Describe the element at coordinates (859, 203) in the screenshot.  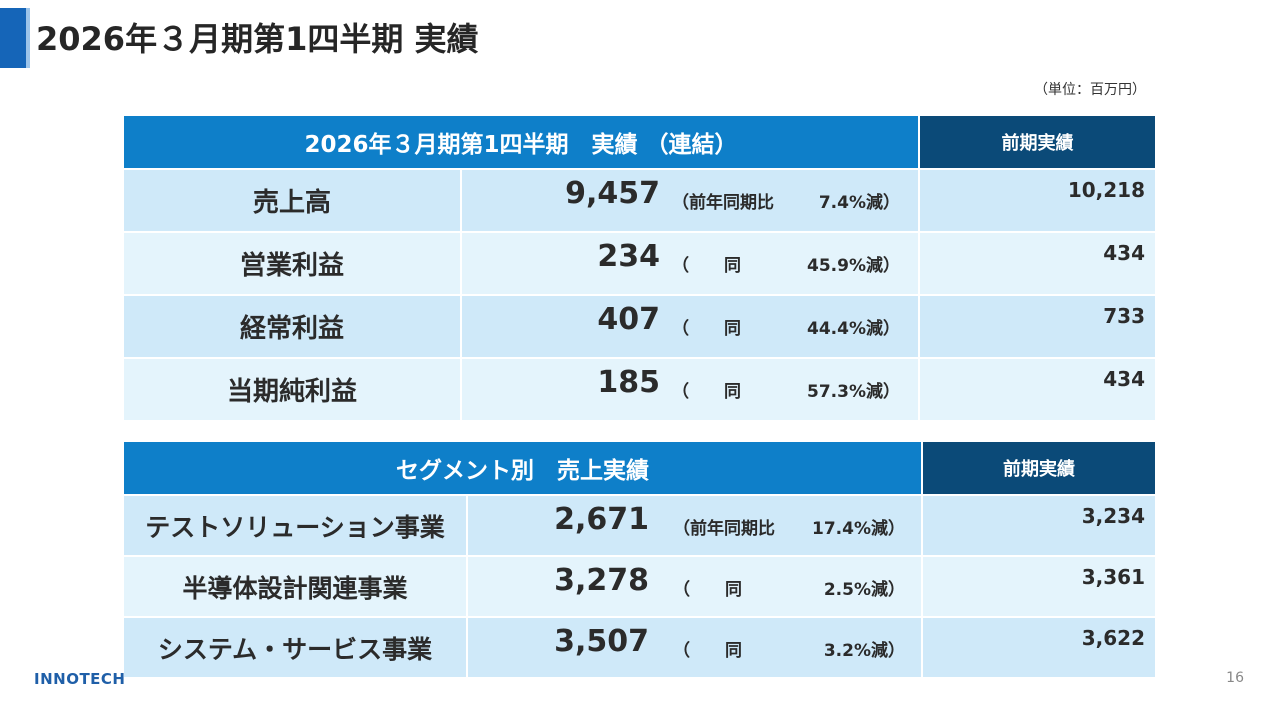
I see `comparison-percent: 7.4%減）` at that location.